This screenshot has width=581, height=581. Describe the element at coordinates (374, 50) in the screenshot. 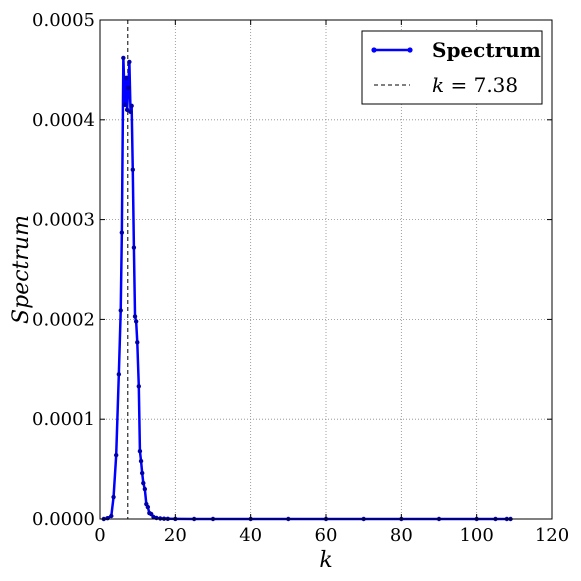

I see `legend-series-marker-left` at that location.